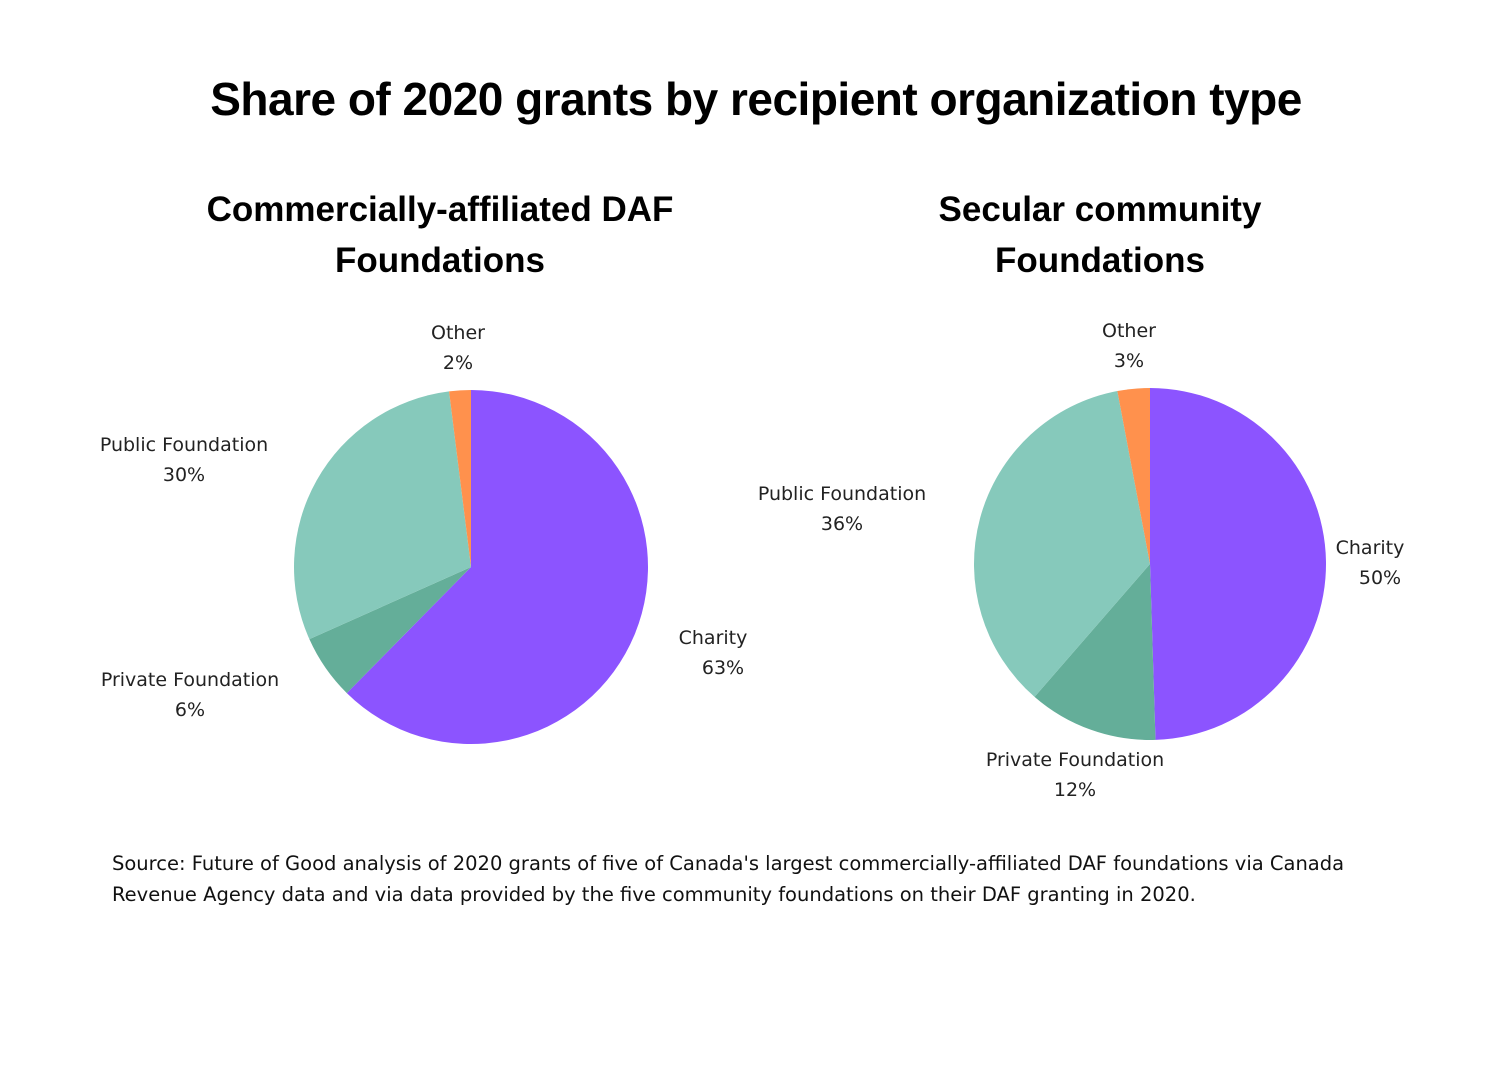 The width and height of the screenshot is (1500, 1080). What do you see at coordinates (1062, 544) in the screenshot?
I see `pie-right-slice-public-foundation` at bounding box center [1062, 544].